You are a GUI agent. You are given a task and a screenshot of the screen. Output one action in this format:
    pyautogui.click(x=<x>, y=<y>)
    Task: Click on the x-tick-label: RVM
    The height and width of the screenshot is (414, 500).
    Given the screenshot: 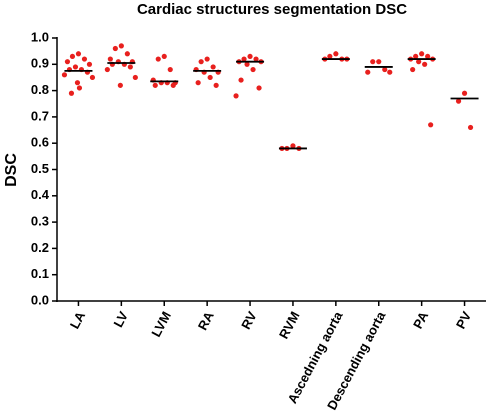 What is the action you would take?
    pyautogui.click(x=289, y=325)
    